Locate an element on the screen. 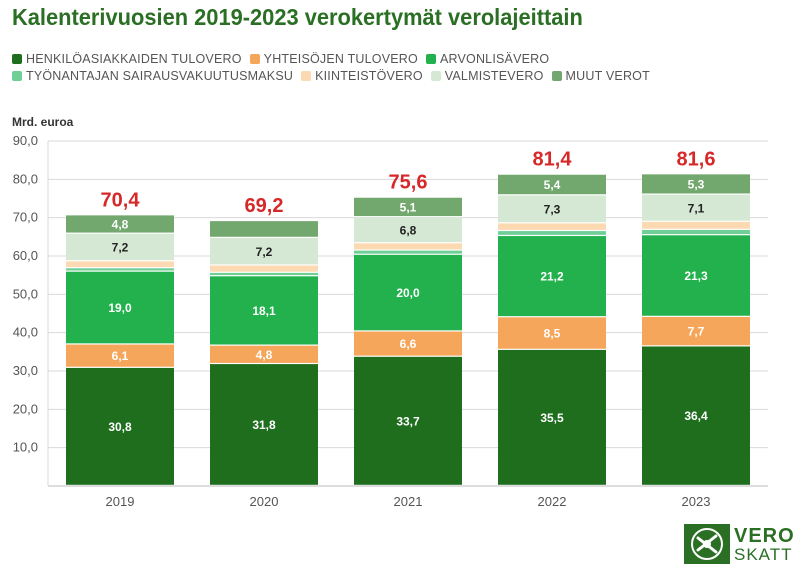 This screenshot has height=575, width=796. x-tick-label: 2022 is located at coordinates (552, 501).